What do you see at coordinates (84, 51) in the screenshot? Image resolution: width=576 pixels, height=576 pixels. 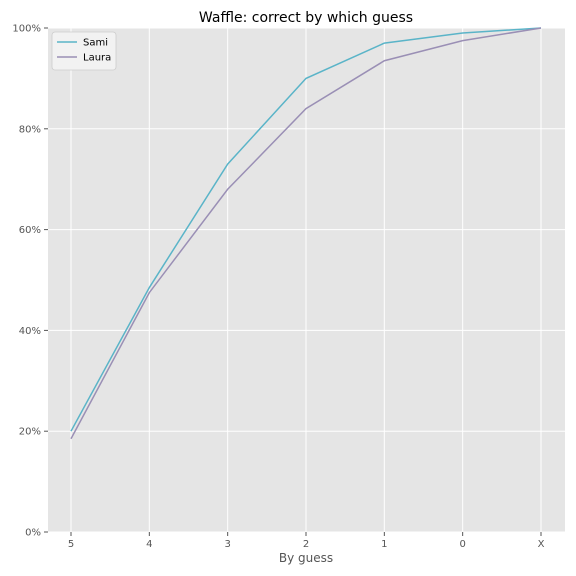 I see `legend: Sami Laura` at bounding box center [84, 51].